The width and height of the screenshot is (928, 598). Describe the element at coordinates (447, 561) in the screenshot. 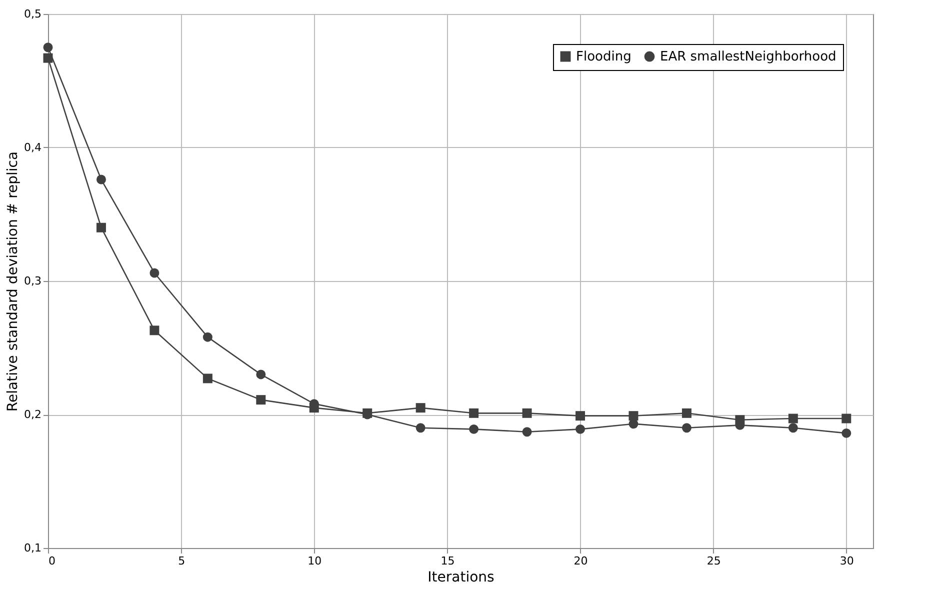

I see `x-tick-label: 15` at that location.